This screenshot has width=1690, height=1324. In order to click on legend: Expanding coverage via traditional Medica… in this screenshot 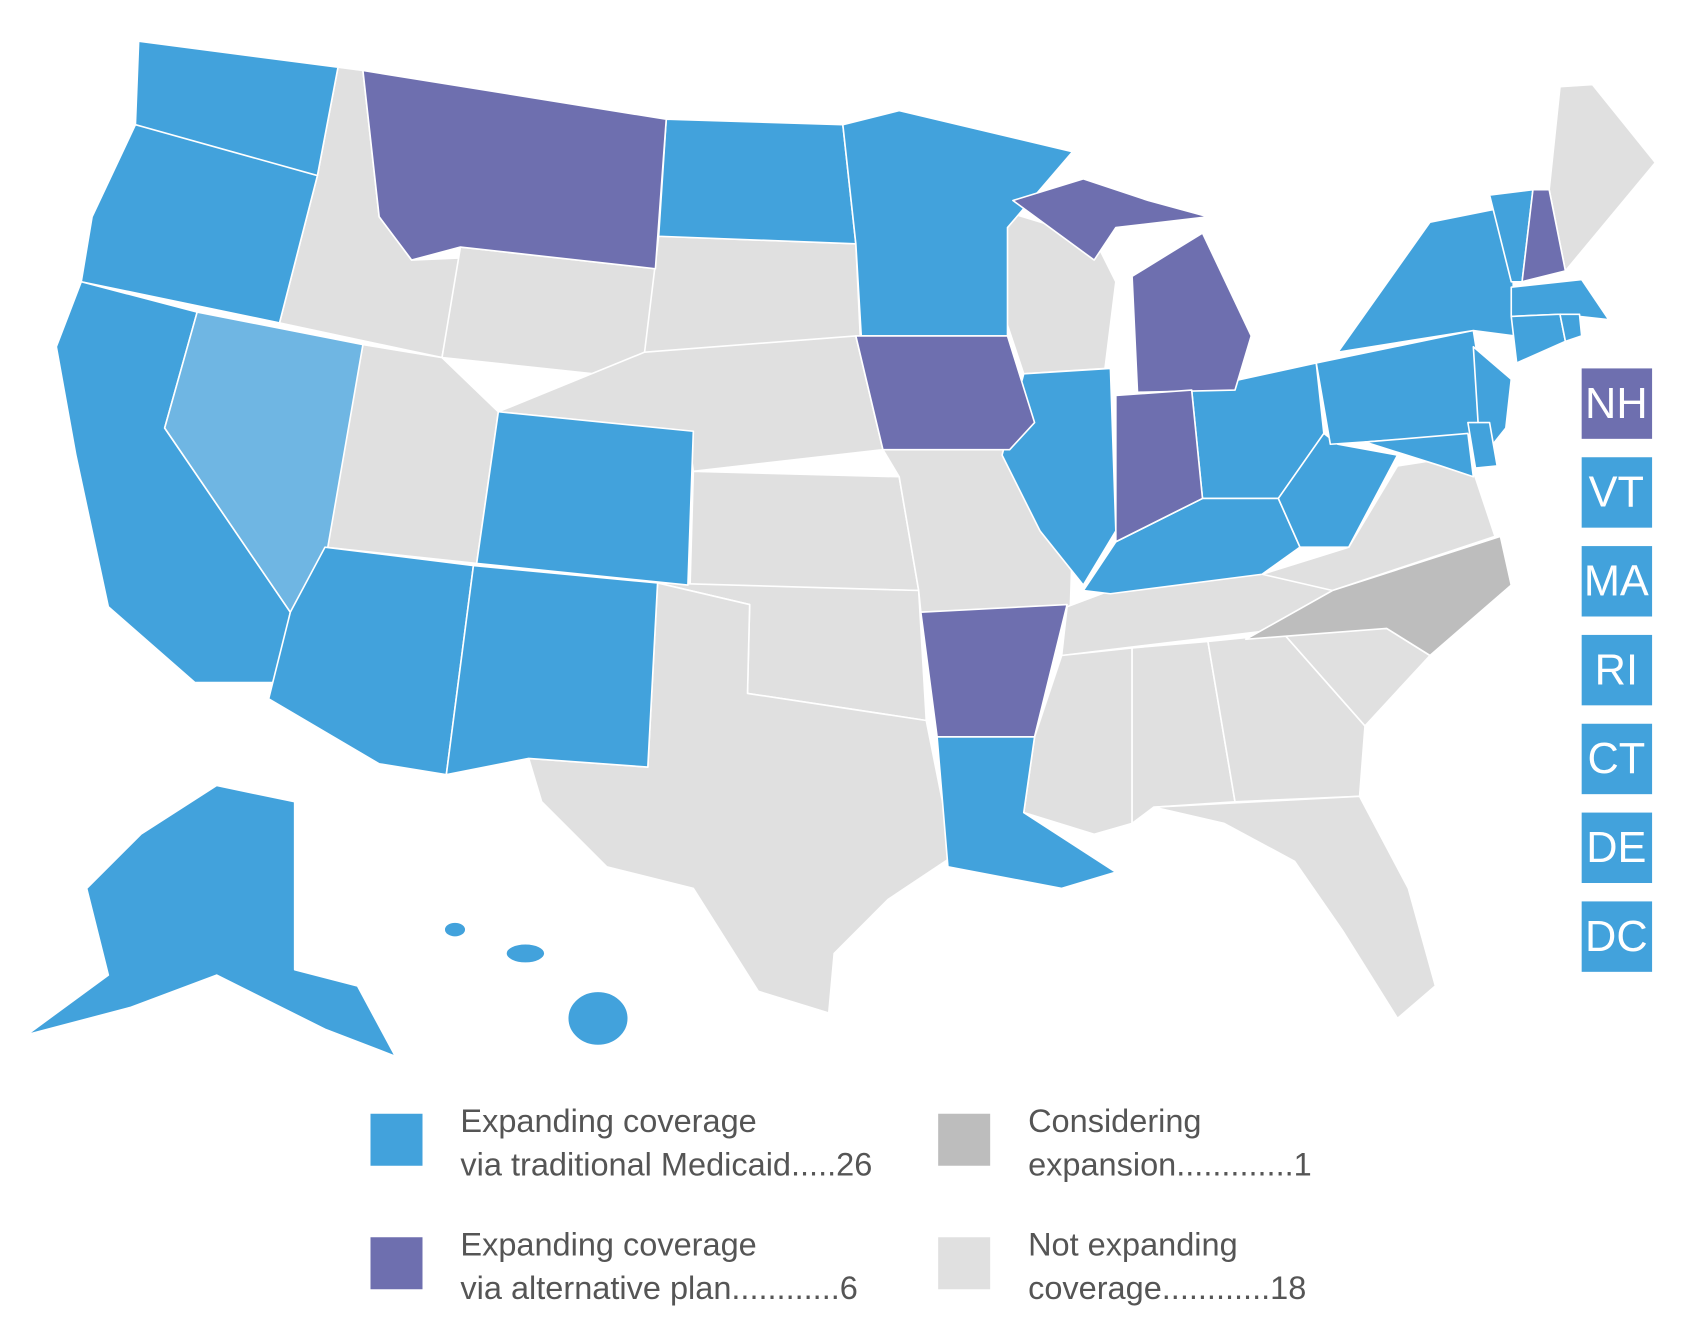, I will do `click(841, 1204)`.